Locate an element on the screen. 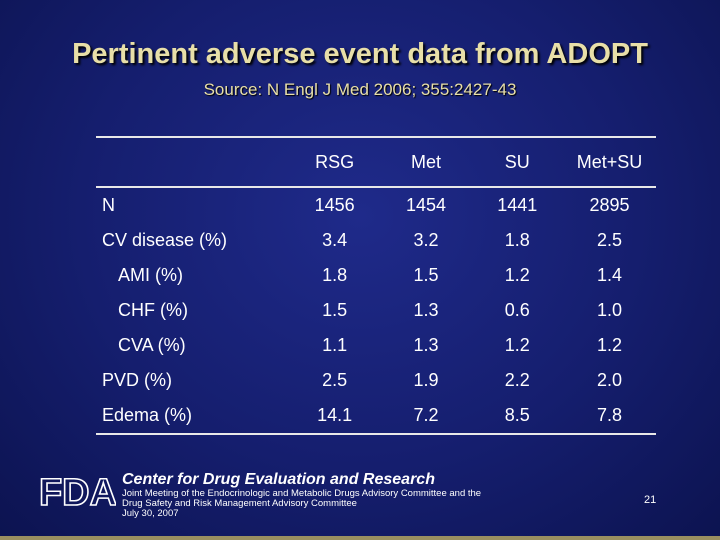 This screenshot has width=720, height=540. cell-value: 1.1 is located at coordinates (335, 345).